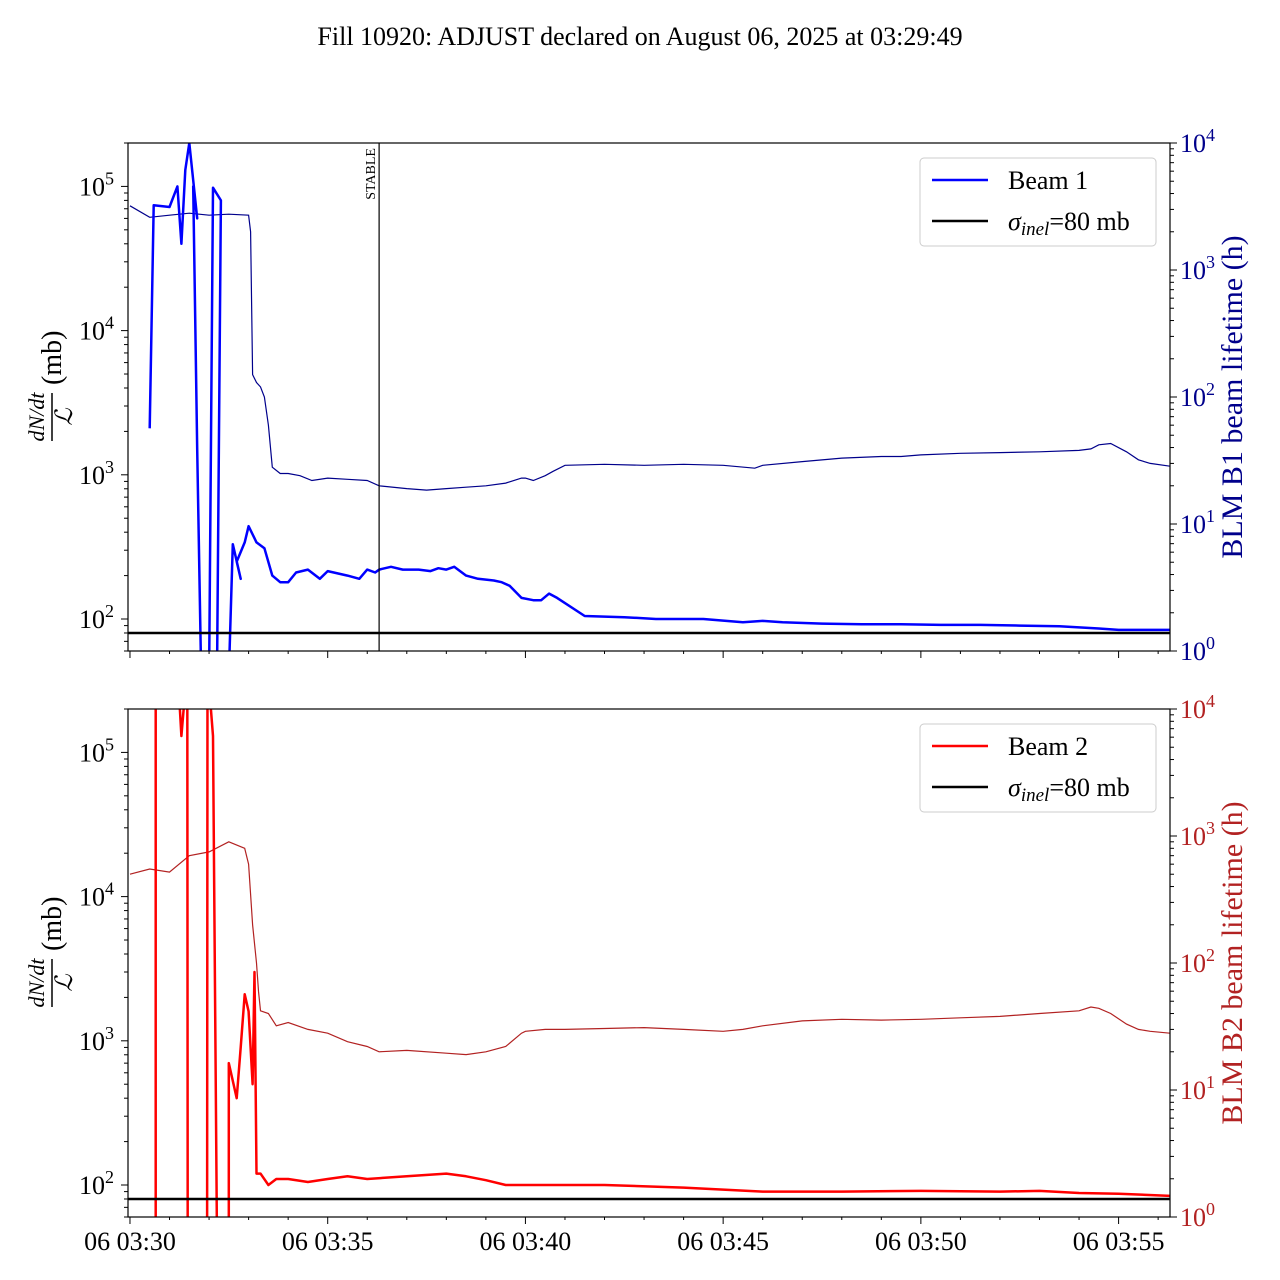 The height and width of the screenshot is (1280, 1280). What do you see at coordinates (1048, 180) in the screenshot?
I see `legend-entry-label: Beam 1` at bounding box center [1048, 180].